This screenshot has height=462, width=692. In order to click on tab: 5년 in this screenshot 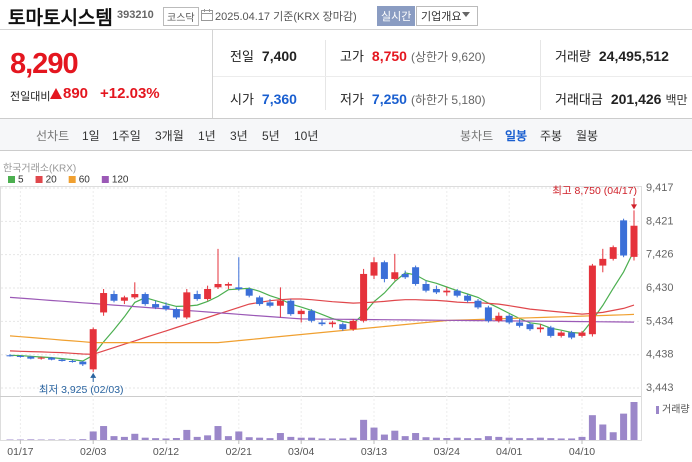, I will do `click(271, 136)`.